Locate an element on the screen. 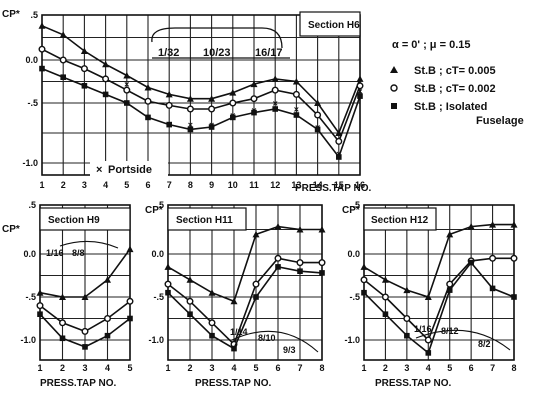  x-tick-label: 15 is located at coordinates (339, 185).